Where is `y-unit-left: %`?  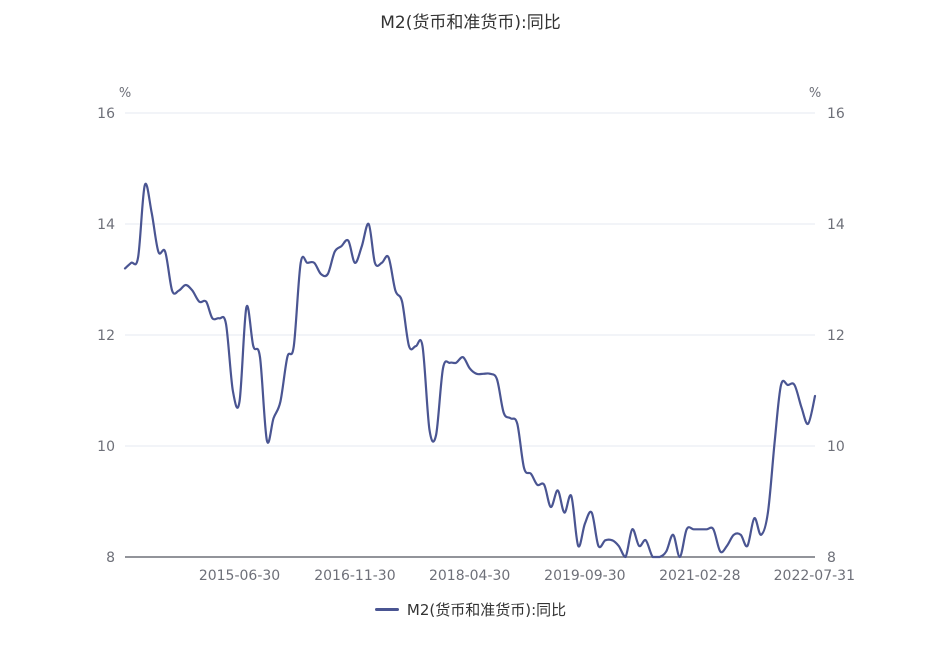 y-unit-left: % is located at coordinates (125, 93).